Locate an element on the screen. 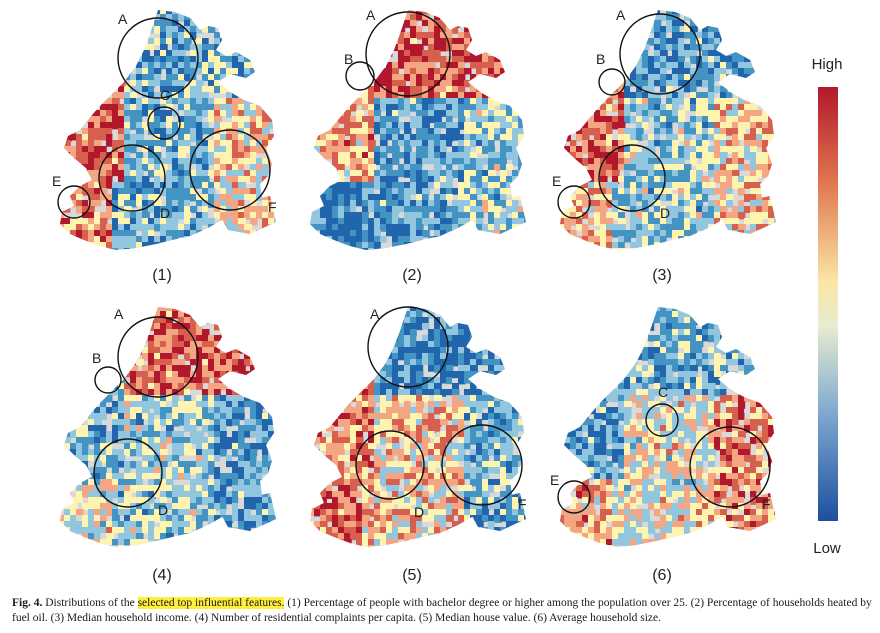 The width and height of the screenshot is (880, 633). color-legend: High Low is located at coordinates (827, 306).